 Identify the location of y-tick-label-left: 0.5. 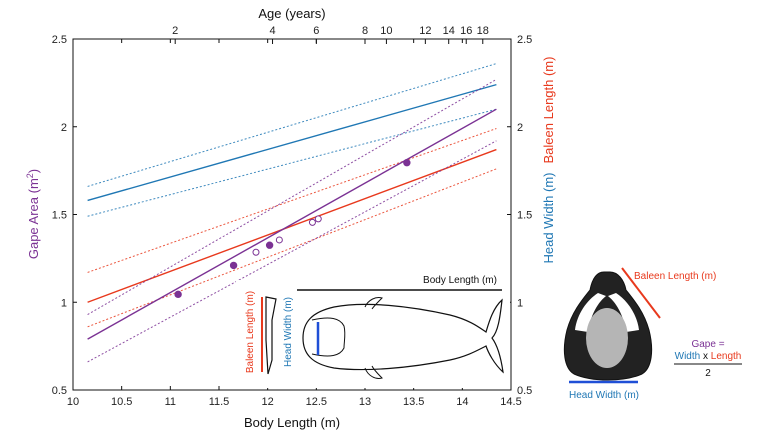
(59, 391).